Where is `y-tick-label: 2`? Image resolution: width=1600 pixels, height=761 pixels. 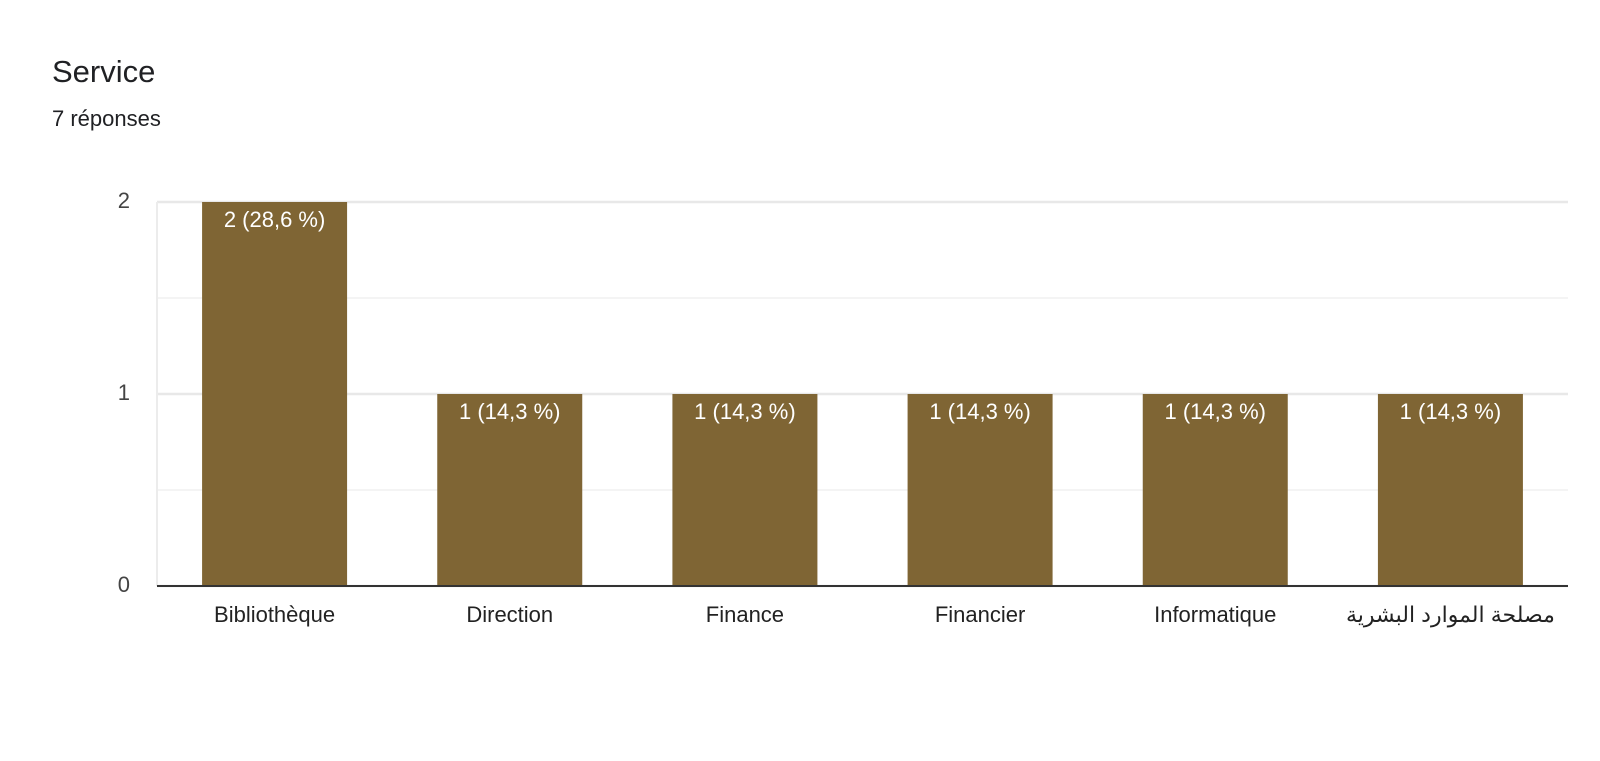 y-tick-label: 2 is located at coordinates (124, 200).